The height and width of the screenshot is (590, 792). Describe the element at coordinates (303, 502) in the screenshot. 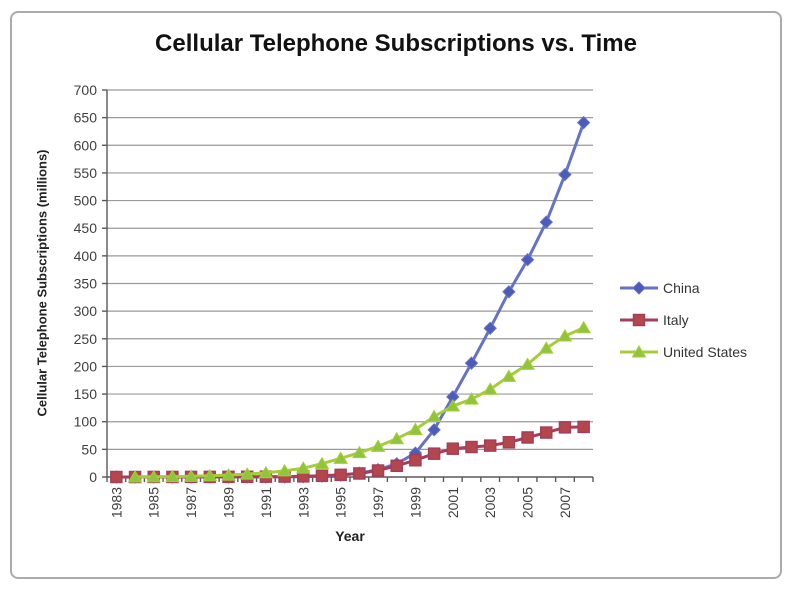

I see `x-tick-label: 1993` at that location.